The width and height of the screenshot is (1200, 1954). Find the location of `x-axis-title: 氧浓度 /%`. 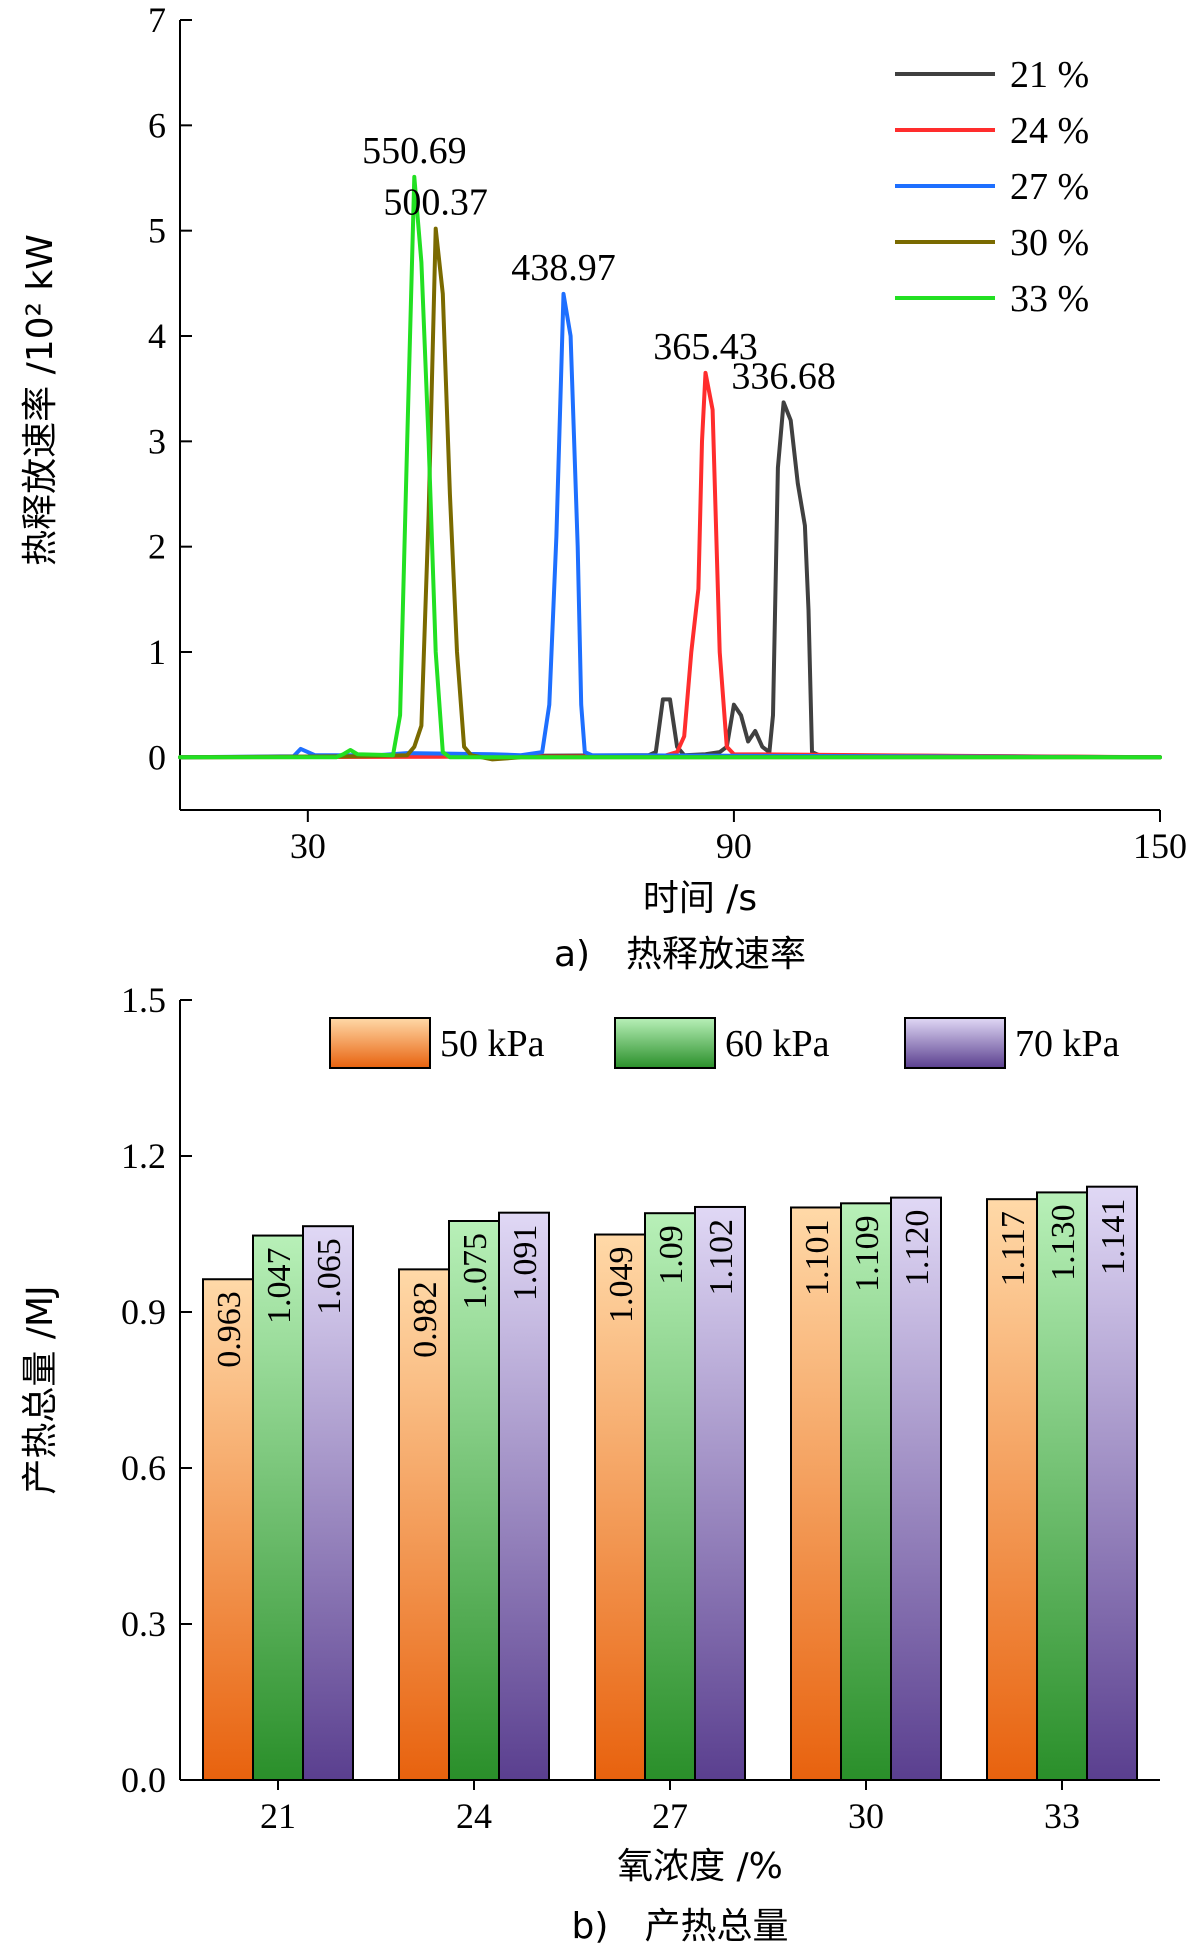

x-axis-title: 氧浓度 /% is located at coordinates (700, 1866).